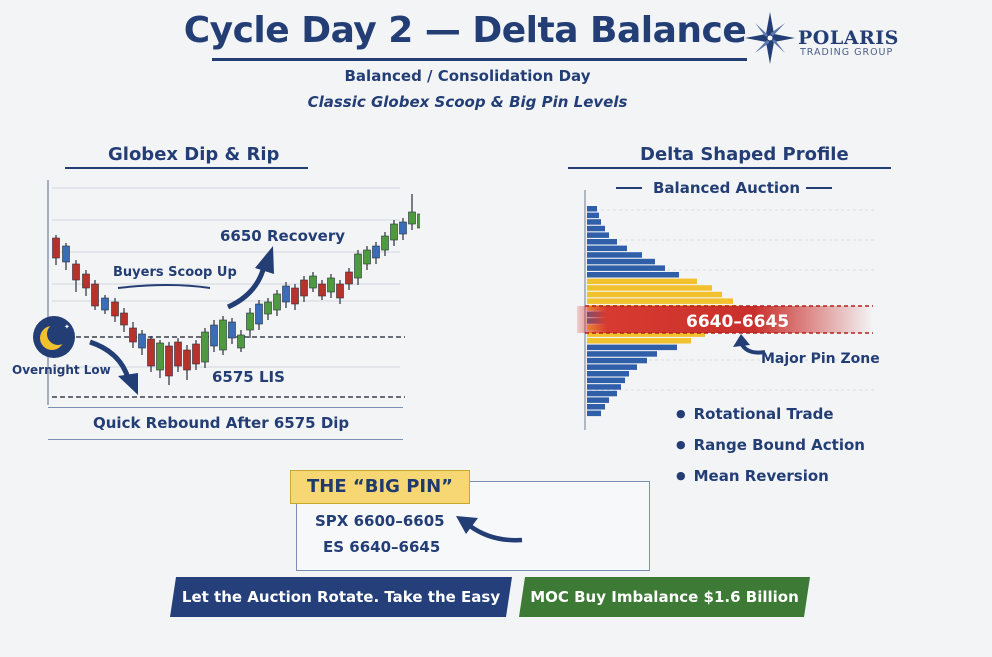 This screenshot has width=992, height=657. I want to click on big-pin-es: ES 6640–6645, so click(382, 547).